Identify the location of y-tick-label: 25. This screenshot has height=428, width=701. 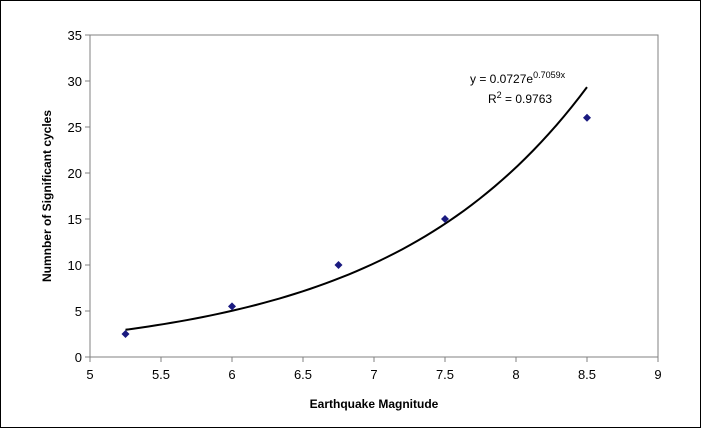
(75, 127).